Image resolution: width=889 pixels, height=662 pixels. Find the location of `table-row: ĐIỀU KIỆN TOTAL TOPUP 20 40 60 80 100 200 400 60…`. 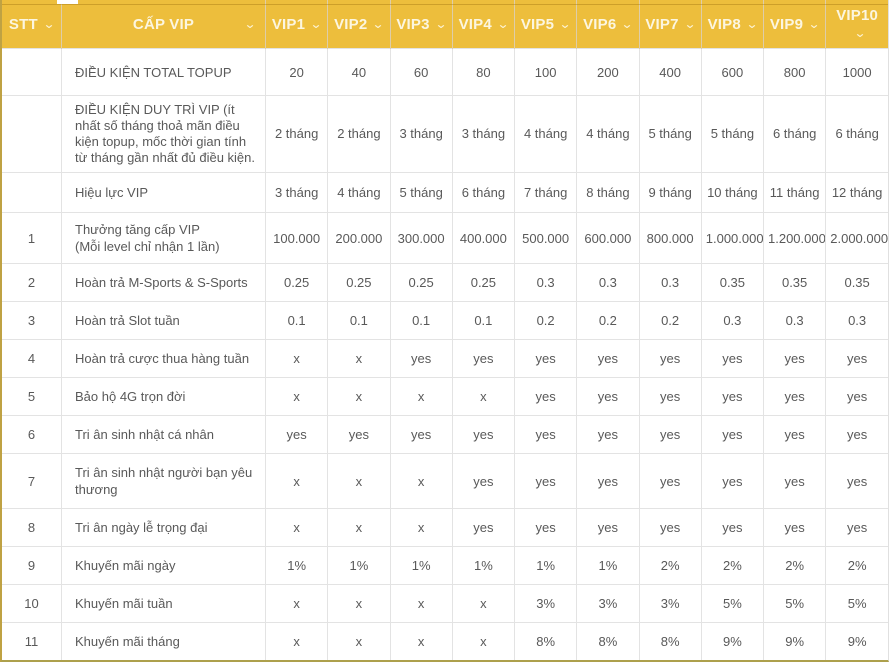

table-row: ĐIỀU KIỆN TOTAL TOPUP 20 40 60 80 100 200 400 60… is located at coordinates (445, 72).